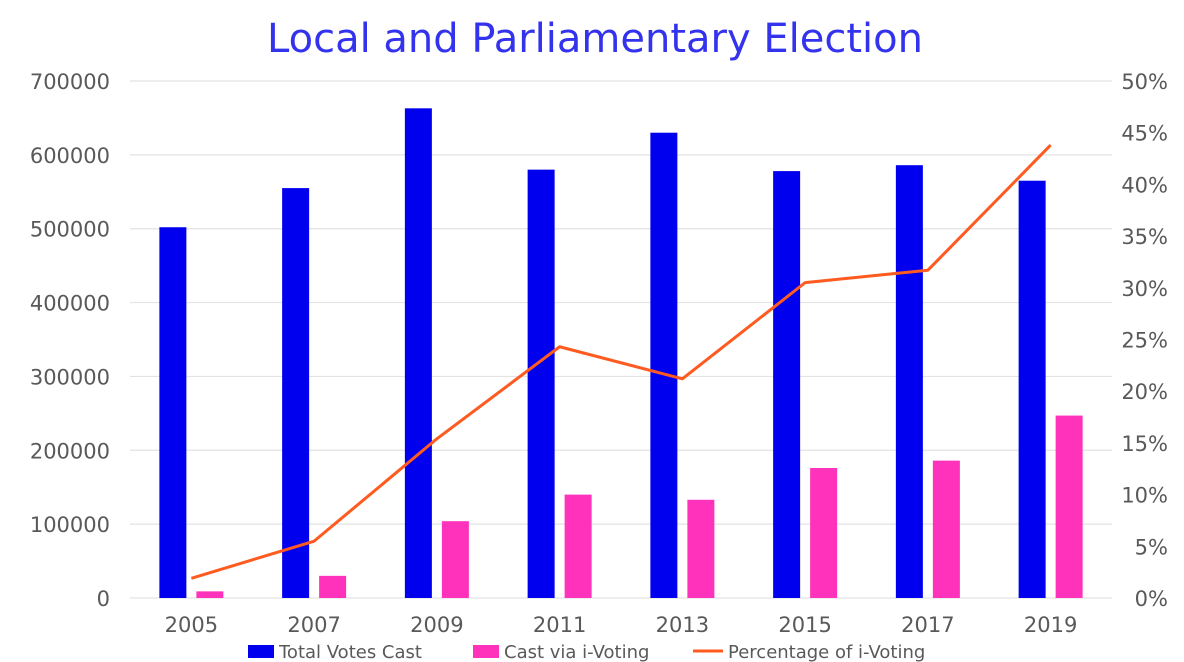 This screenshot has height=662, width=1184. What do you see at coordinates (1050, 625) in the screenshot?
I see `x-tick-label: 2019` at bounding box center [1050, 625].